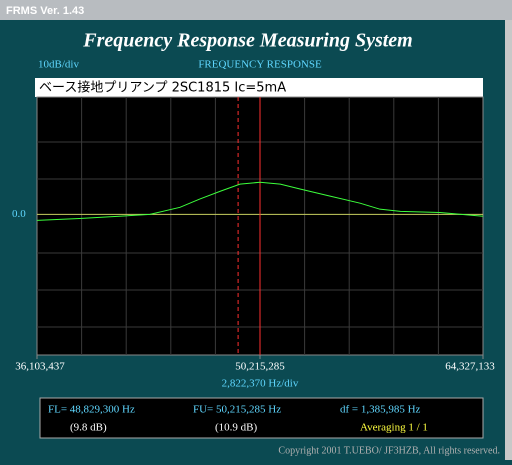  What do you see at coordinates (236, 428) in the screenshot?
I see `fu-db: (10.9 dB)` at bounding box center [236, 428].